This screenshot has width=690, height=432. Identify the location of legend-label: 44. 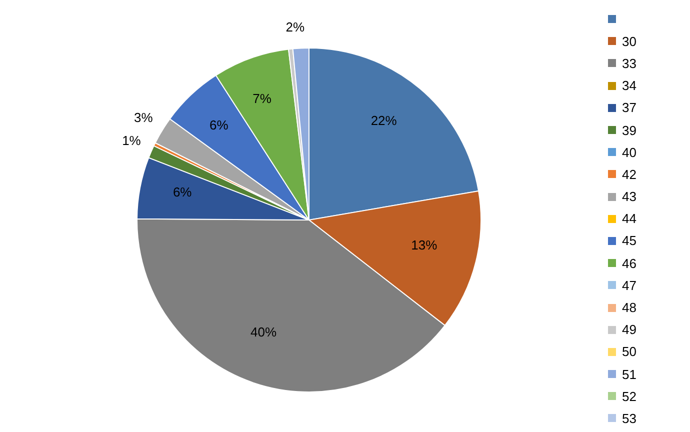
(629, 218).